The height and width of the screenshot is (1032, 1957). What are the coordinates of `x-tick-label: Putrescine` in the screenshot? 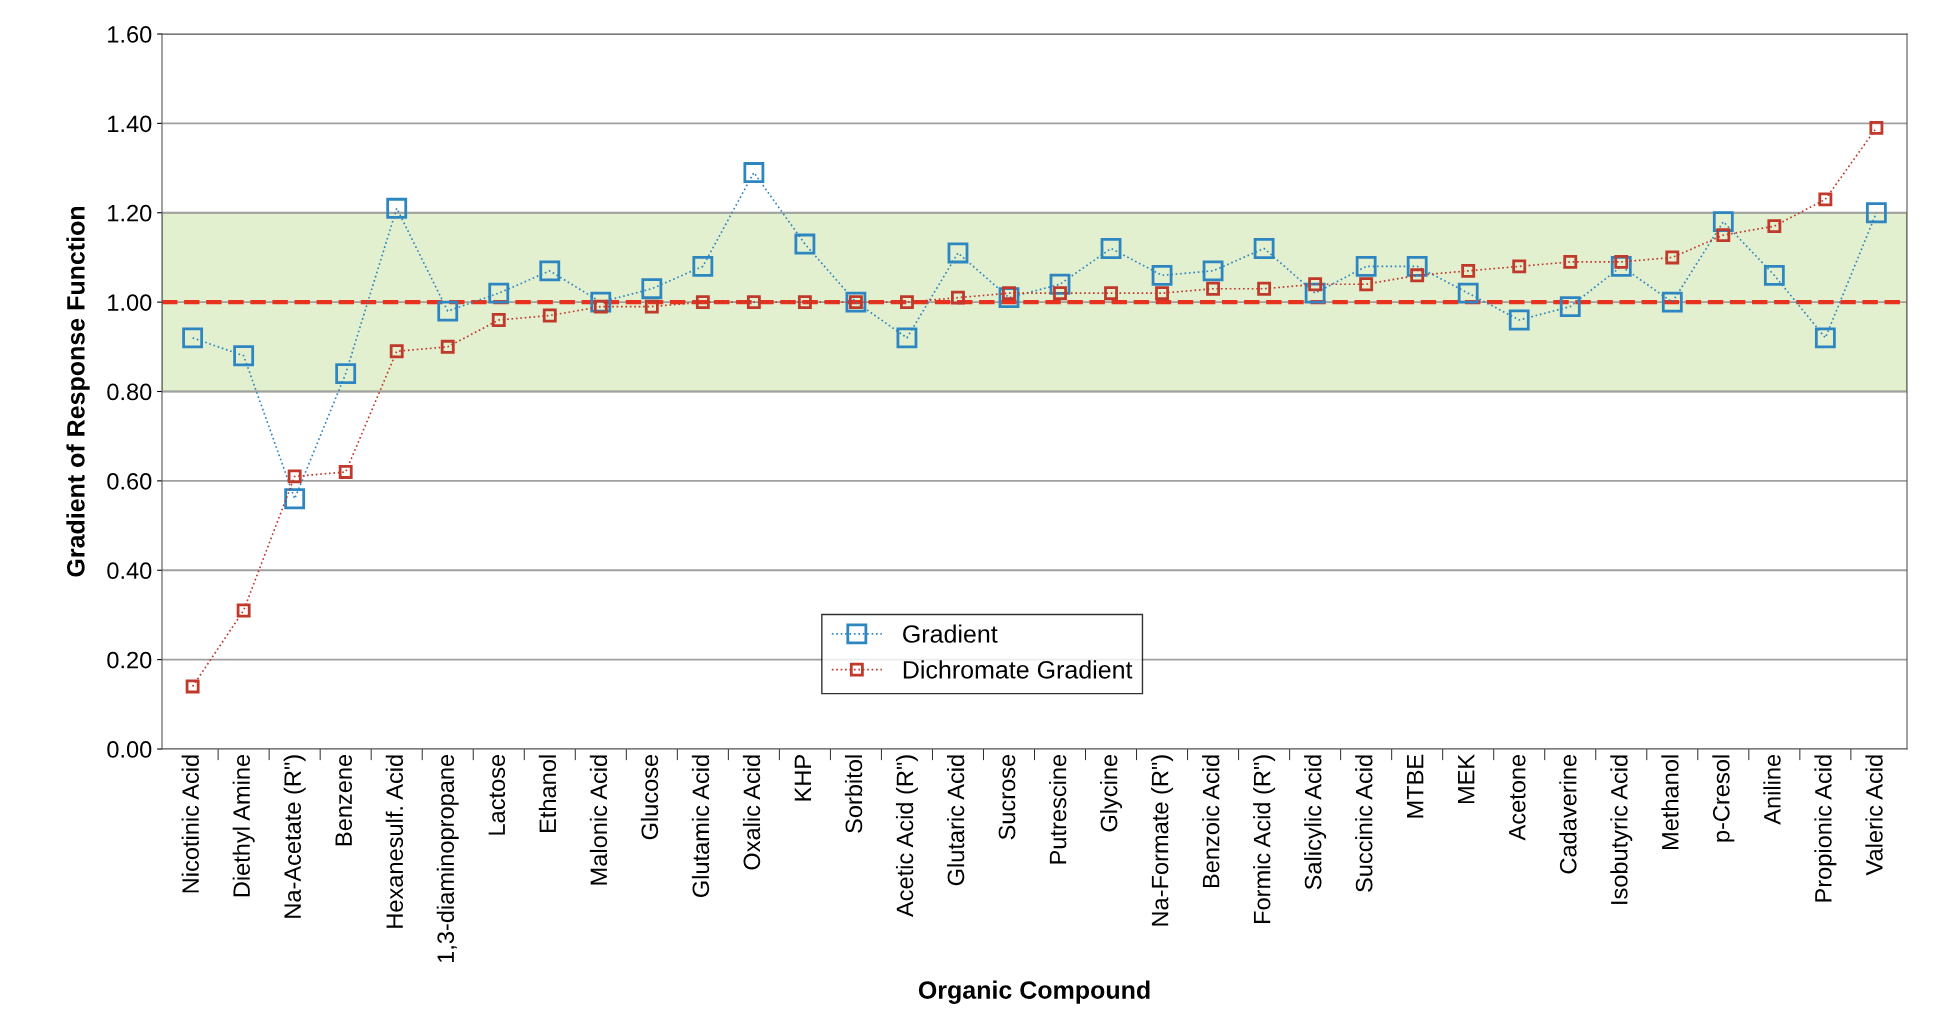 It's located at (1058, 809).